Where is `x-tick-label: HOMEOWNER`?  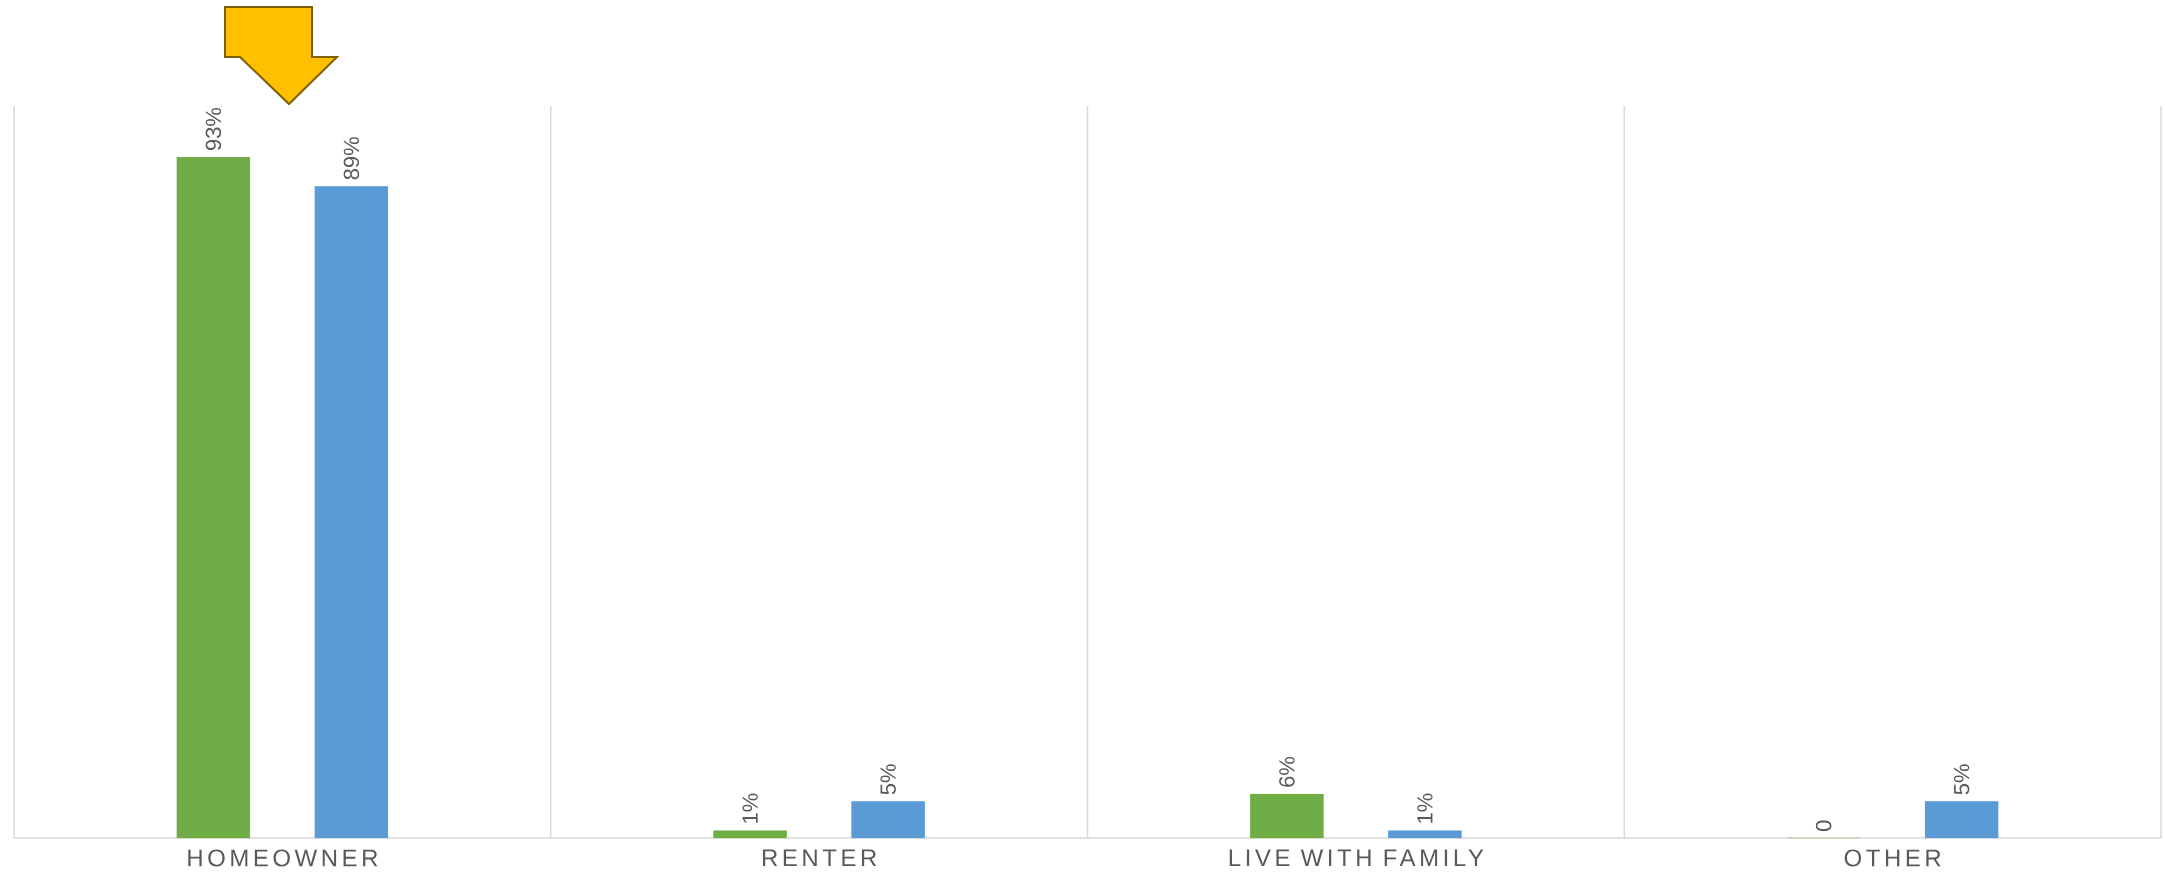
x-tick-label: HOMEOWNER is located at coordinates (283, 858).